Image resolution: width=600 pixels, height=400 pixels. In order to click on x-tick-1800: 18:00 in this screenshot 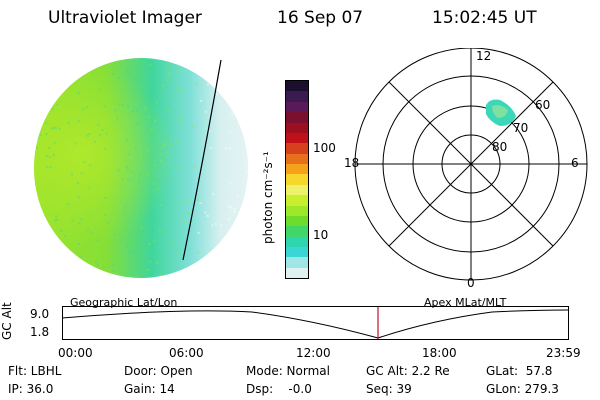, I will do `click(439, 353)`.